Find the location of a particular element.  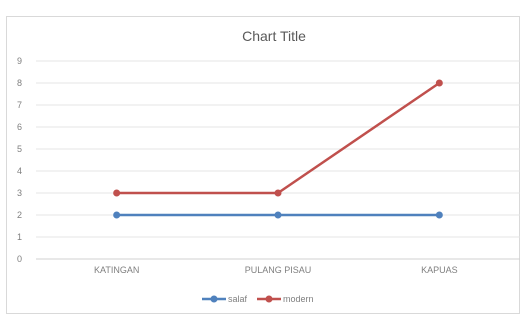

y-tick-label: 5 is located at coordinates (19, 149).